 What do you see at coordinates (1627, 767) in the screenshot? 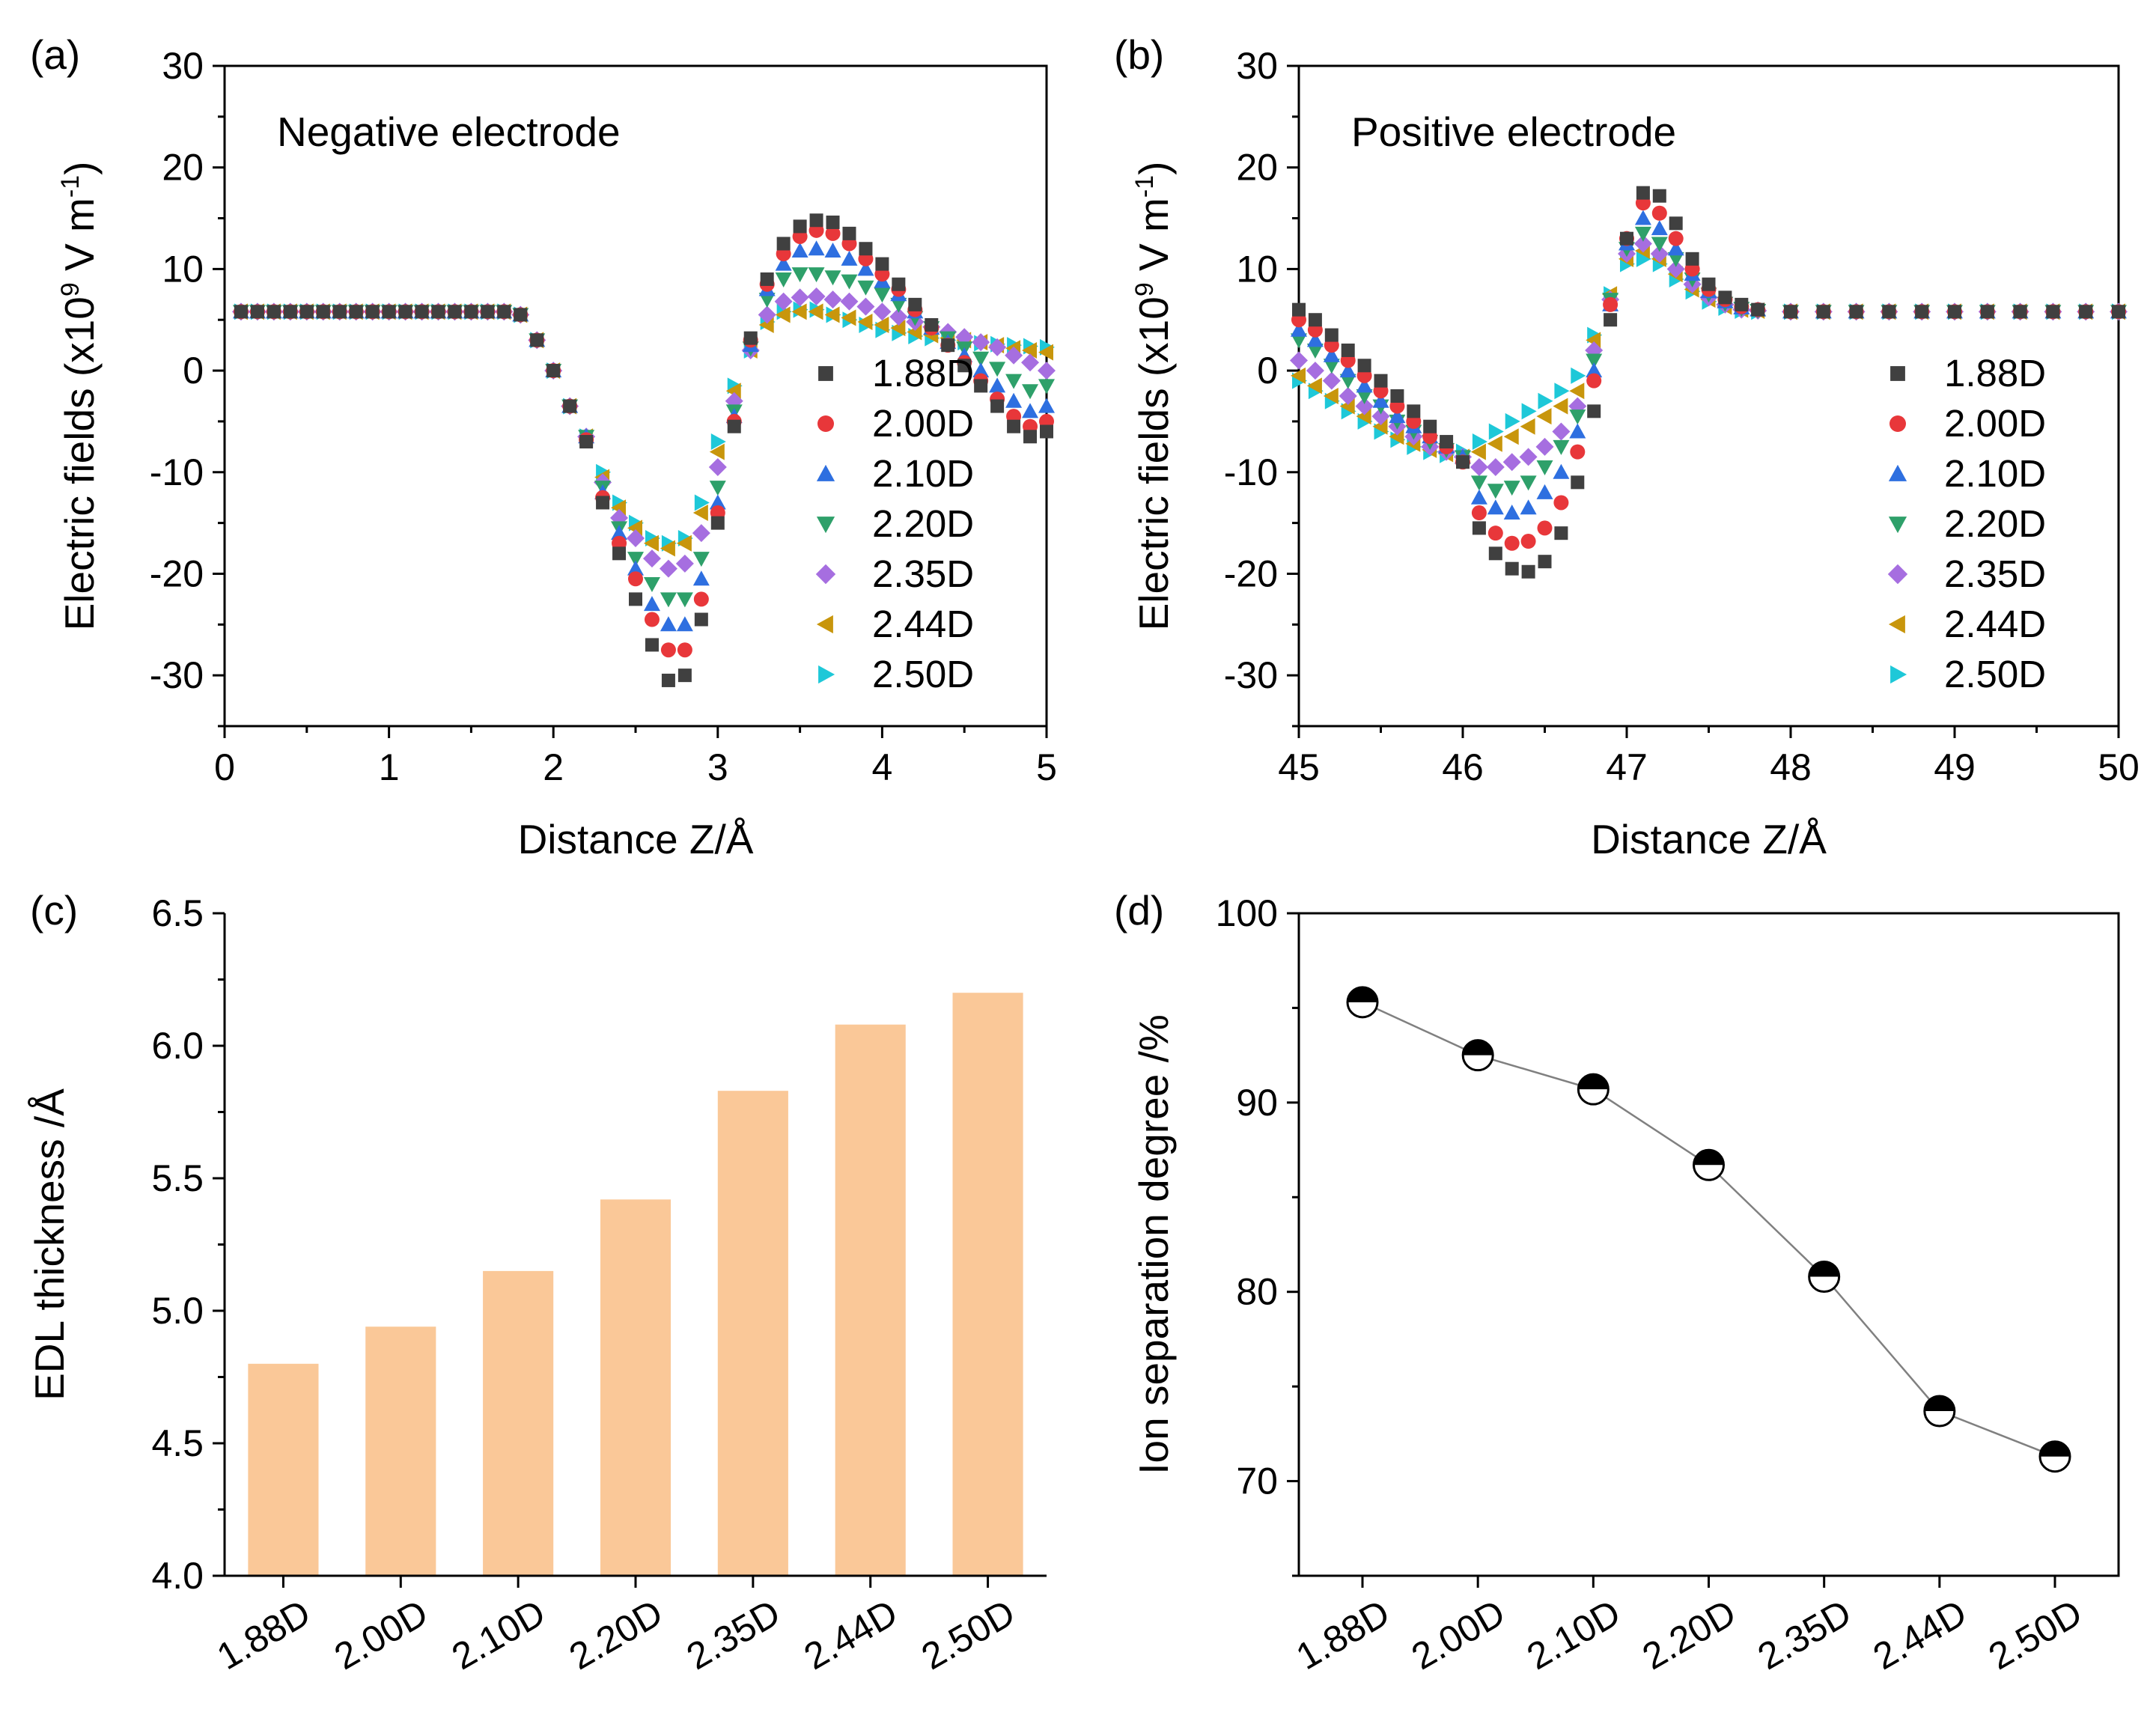
I see `x-tick-label: 47` at bounding box center [1627, 767].